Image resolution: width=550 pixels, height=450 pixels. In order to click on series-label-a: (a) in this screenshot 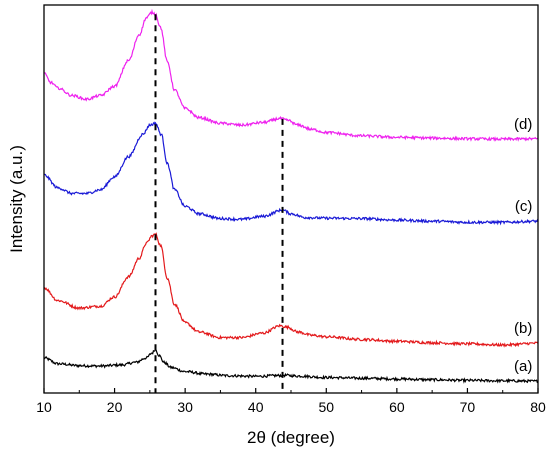, I will do `click(523, 366)`.